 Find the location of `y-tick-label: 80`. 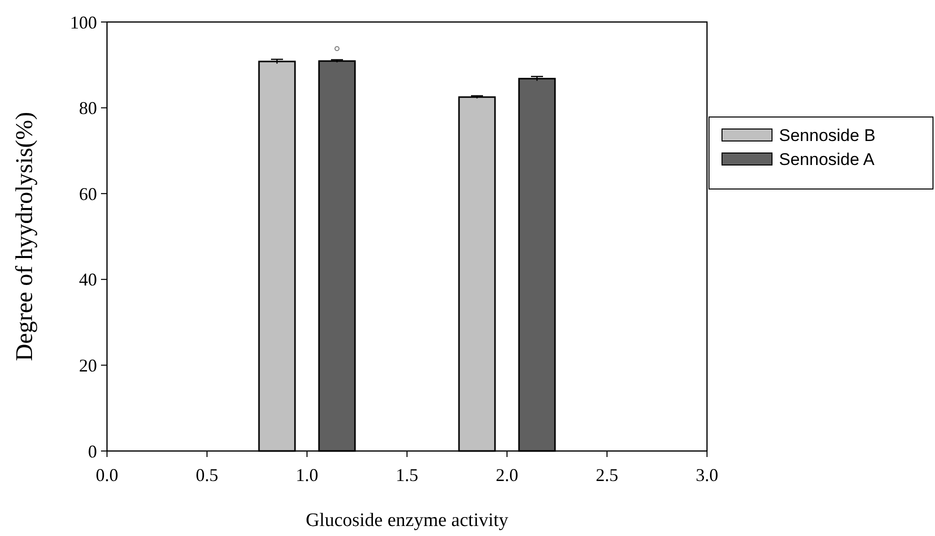

y-tick-label: 80 is located at coordinates (88, 108).